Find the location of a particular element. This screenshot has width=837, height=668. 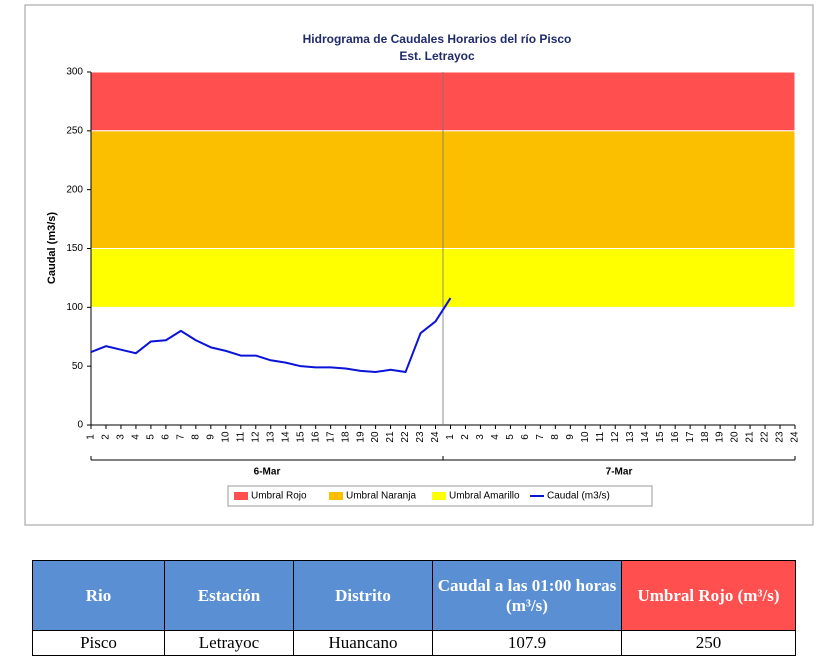

header-cell: Umbral Rojo (m³/s) is located at coordinates (708, 595).